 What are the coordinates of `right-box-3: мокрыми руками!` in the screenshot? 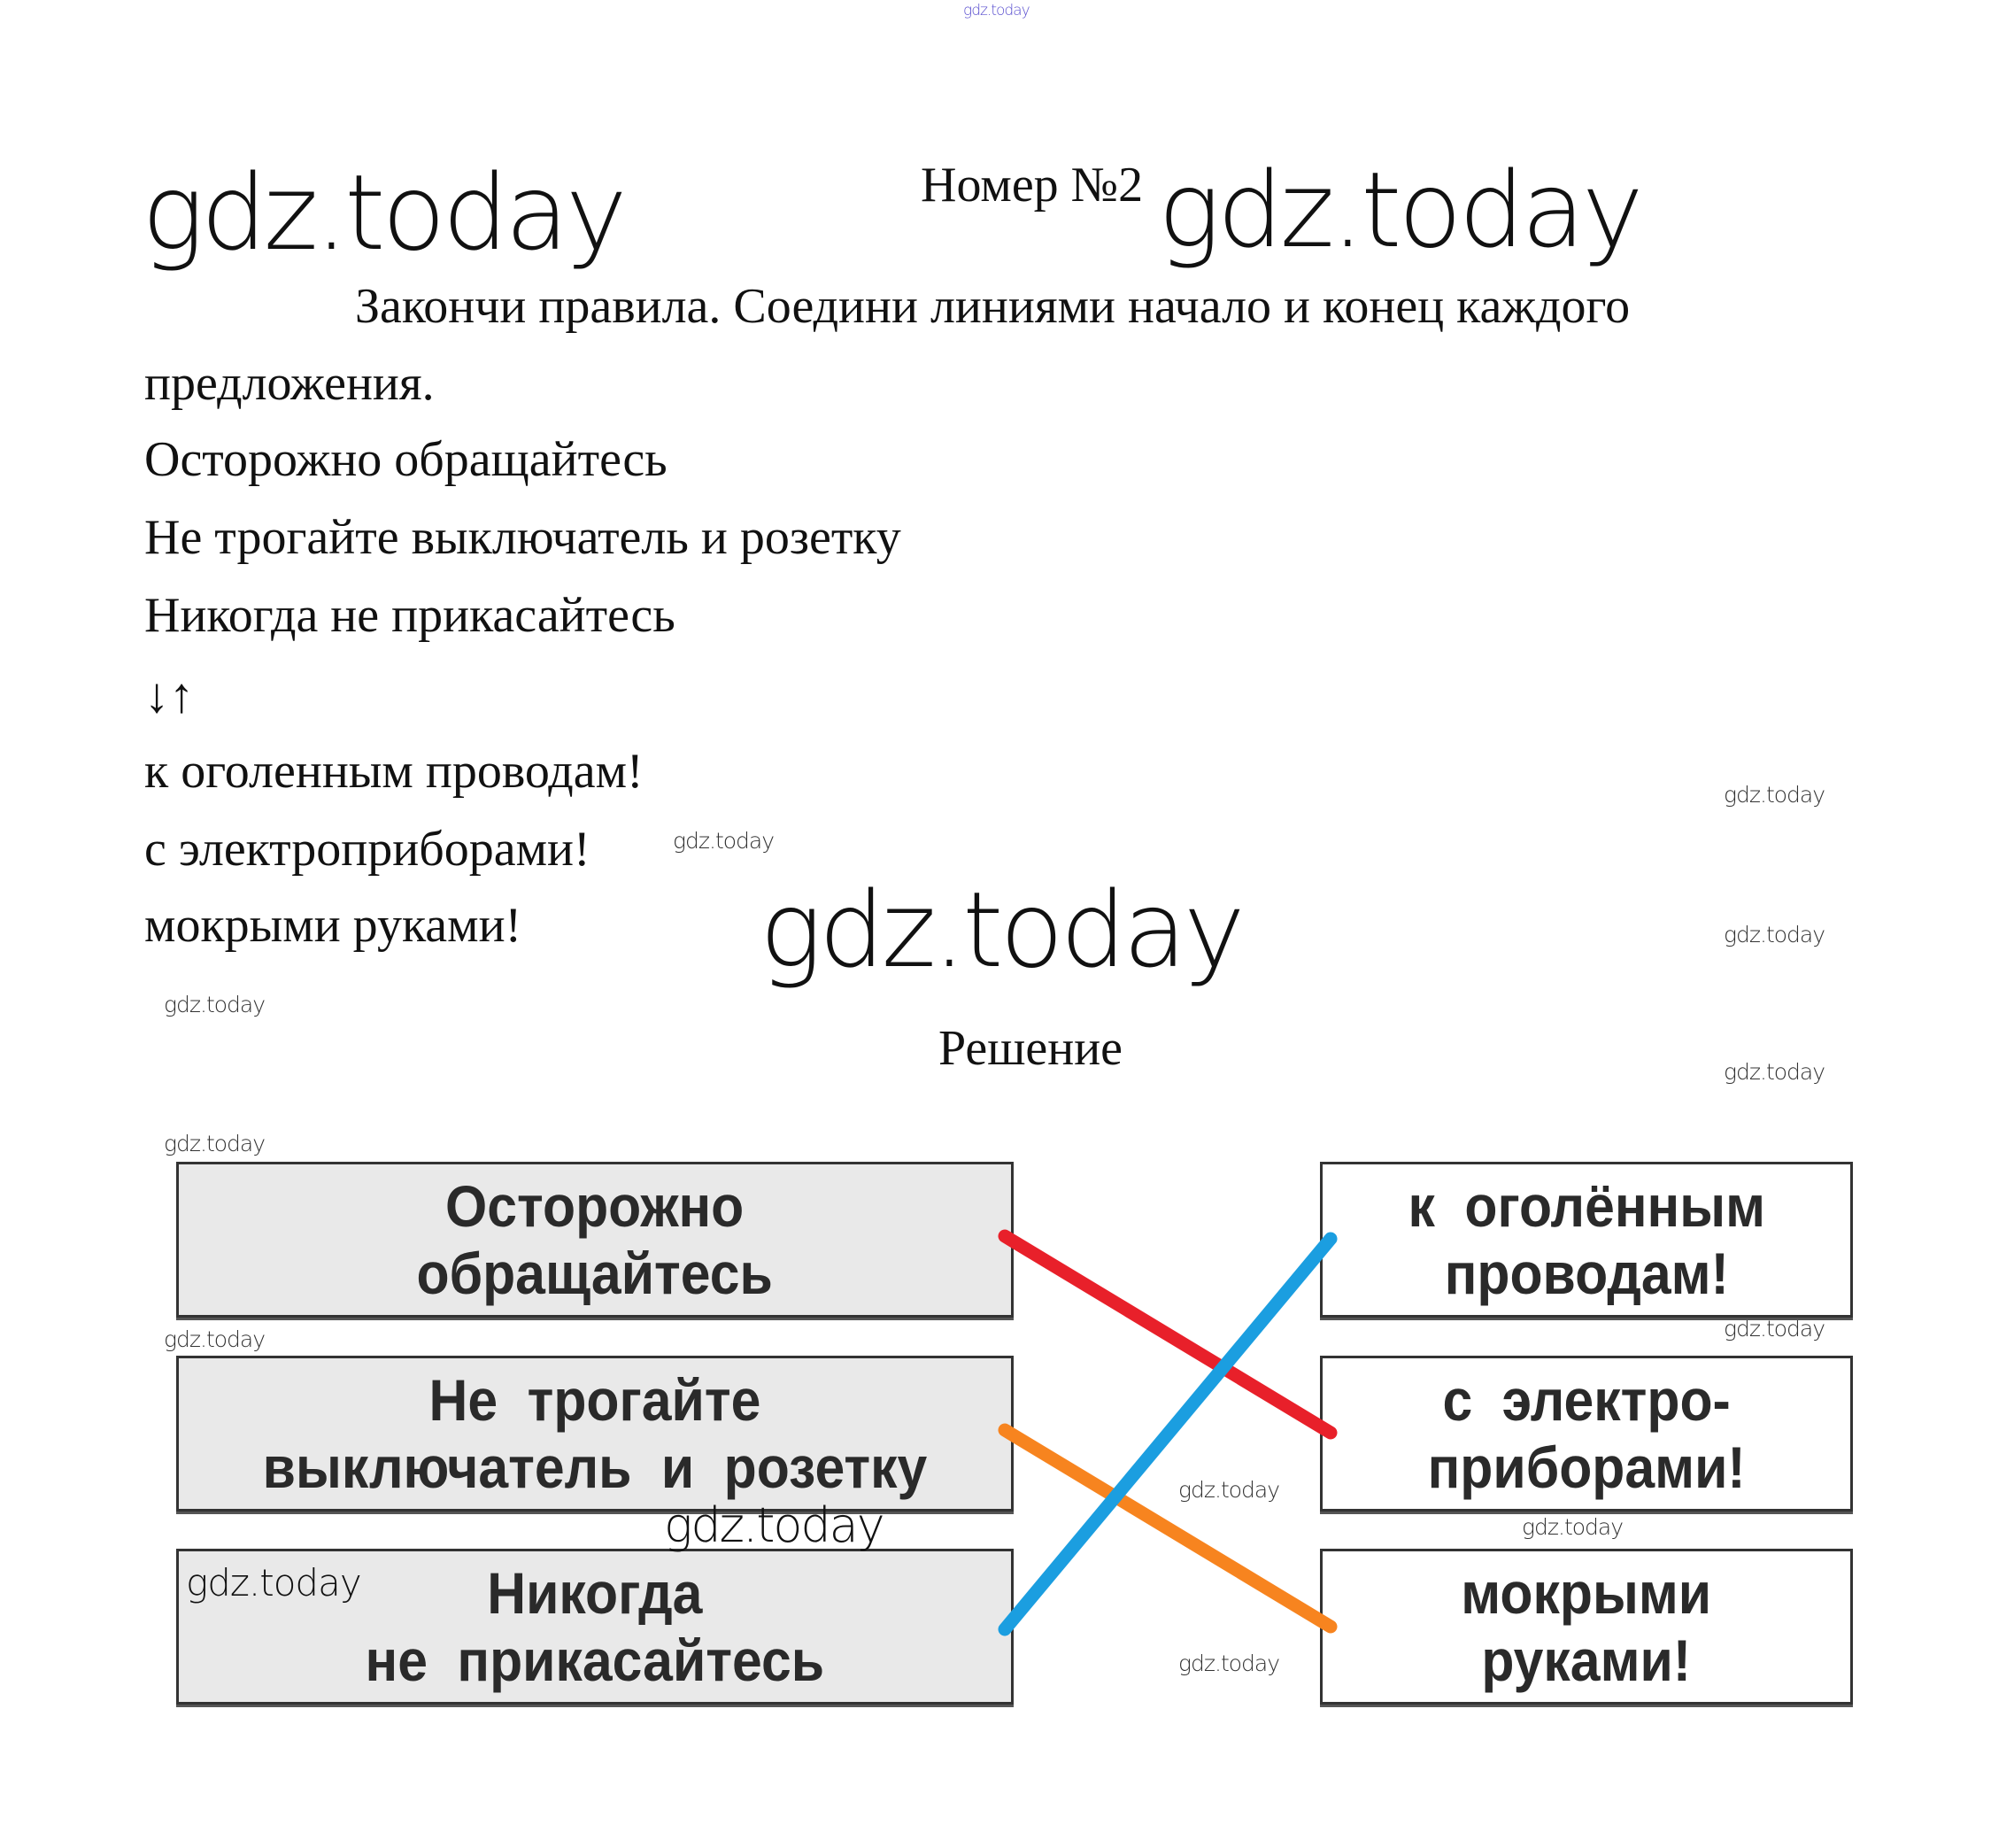 It's located at (1586, 1627).